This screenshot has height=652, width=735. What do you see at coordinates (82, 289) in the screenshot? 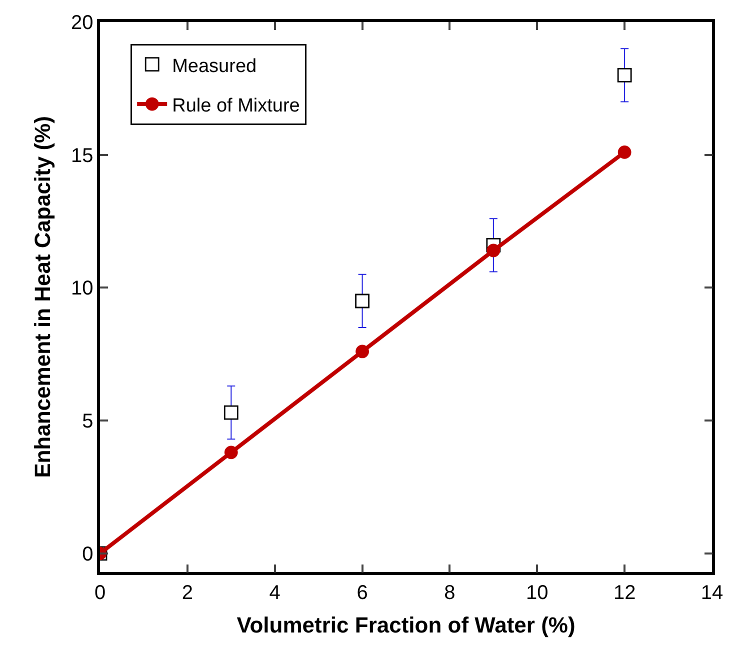
I see `y-tick-label: 10` at bounding box center [82, 289].